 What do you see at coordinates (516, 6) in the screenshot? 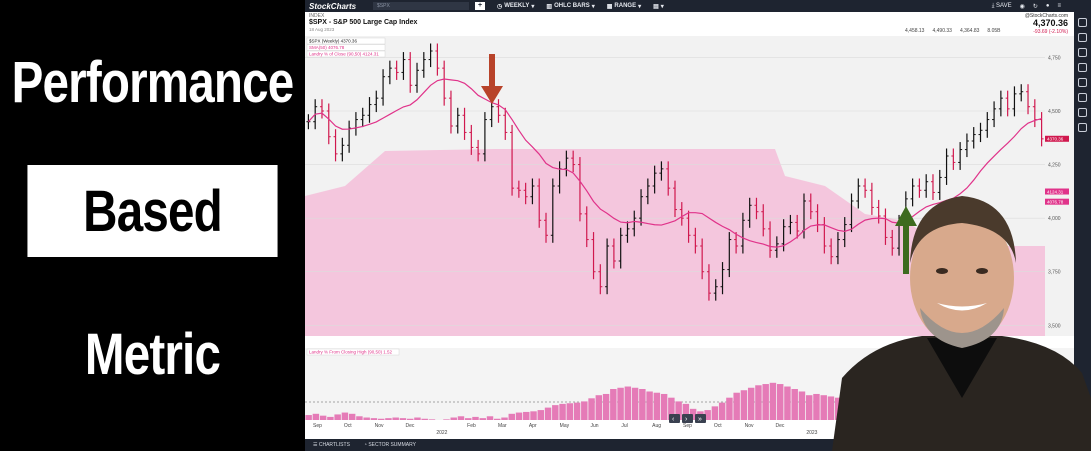
I see `period-dropdown: ◷ WEEKLY ▾` at bounding box center [516, 6].